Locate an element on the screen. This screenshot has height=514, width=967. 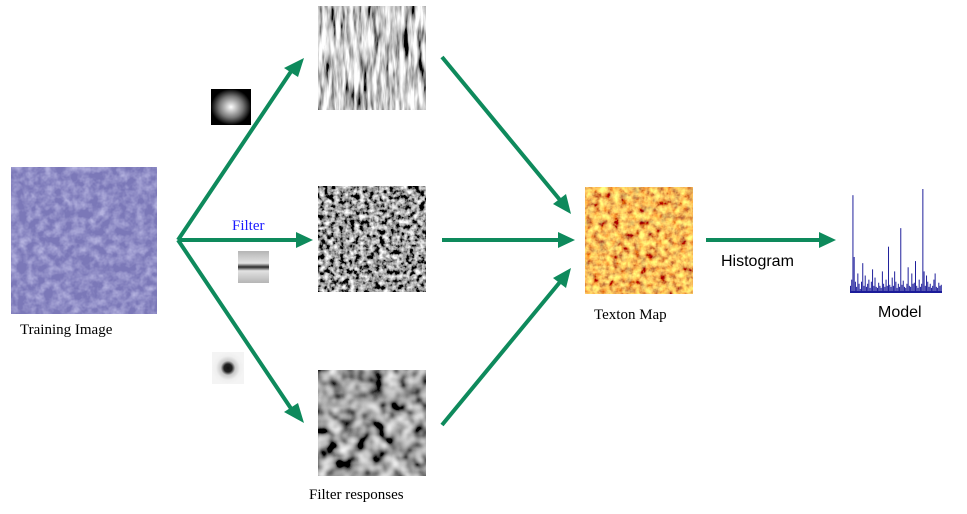
texton-map is located at coordinates (639, 240).